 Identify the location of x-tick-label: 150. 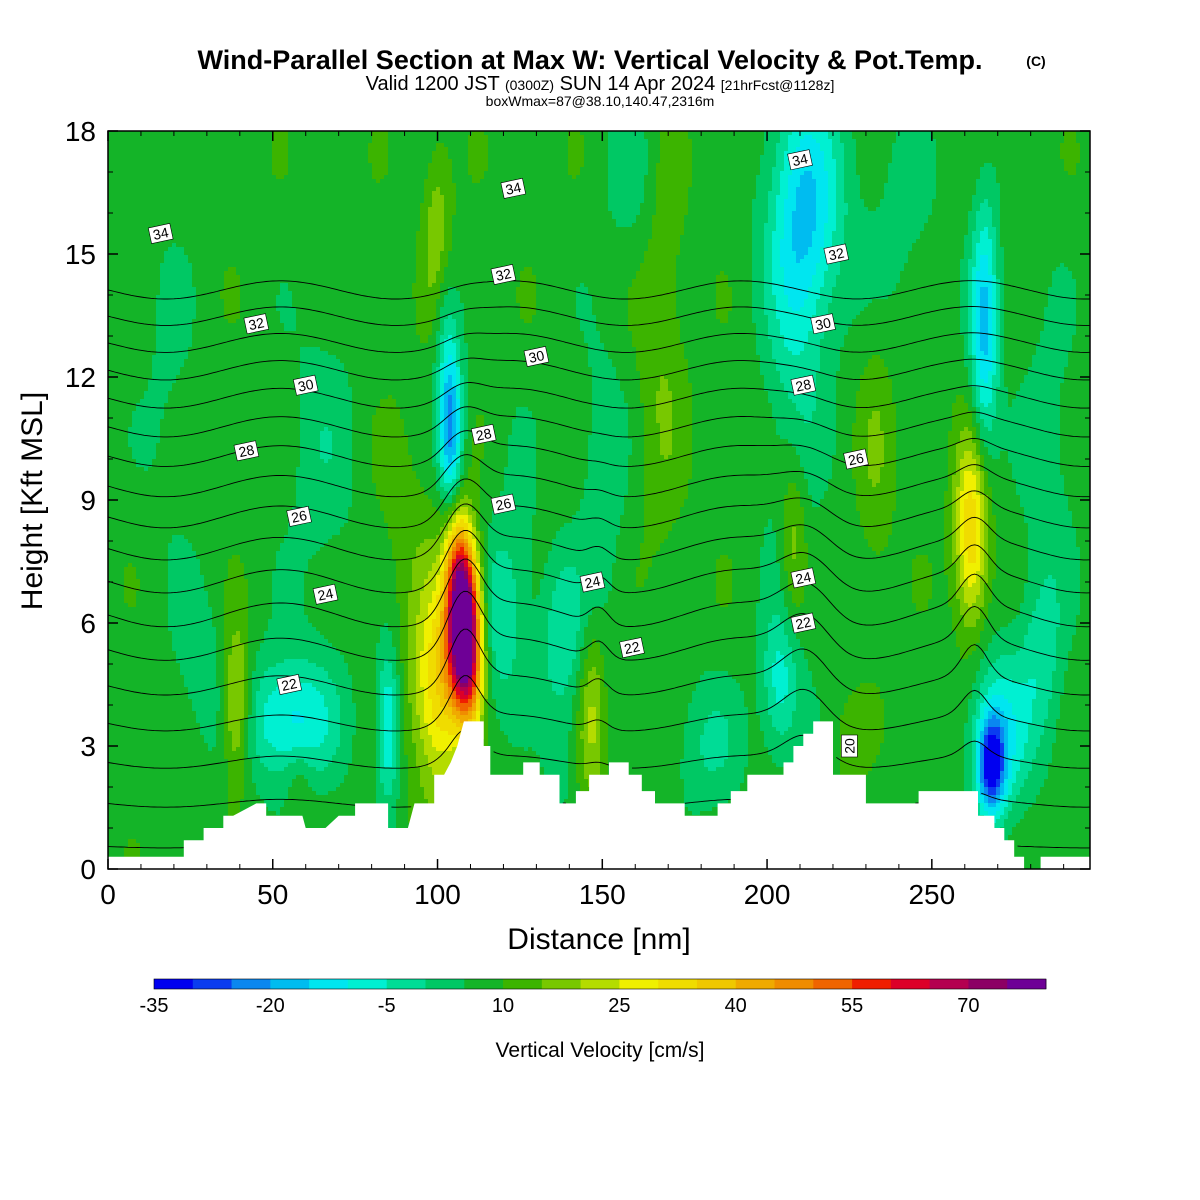
(602, 894).